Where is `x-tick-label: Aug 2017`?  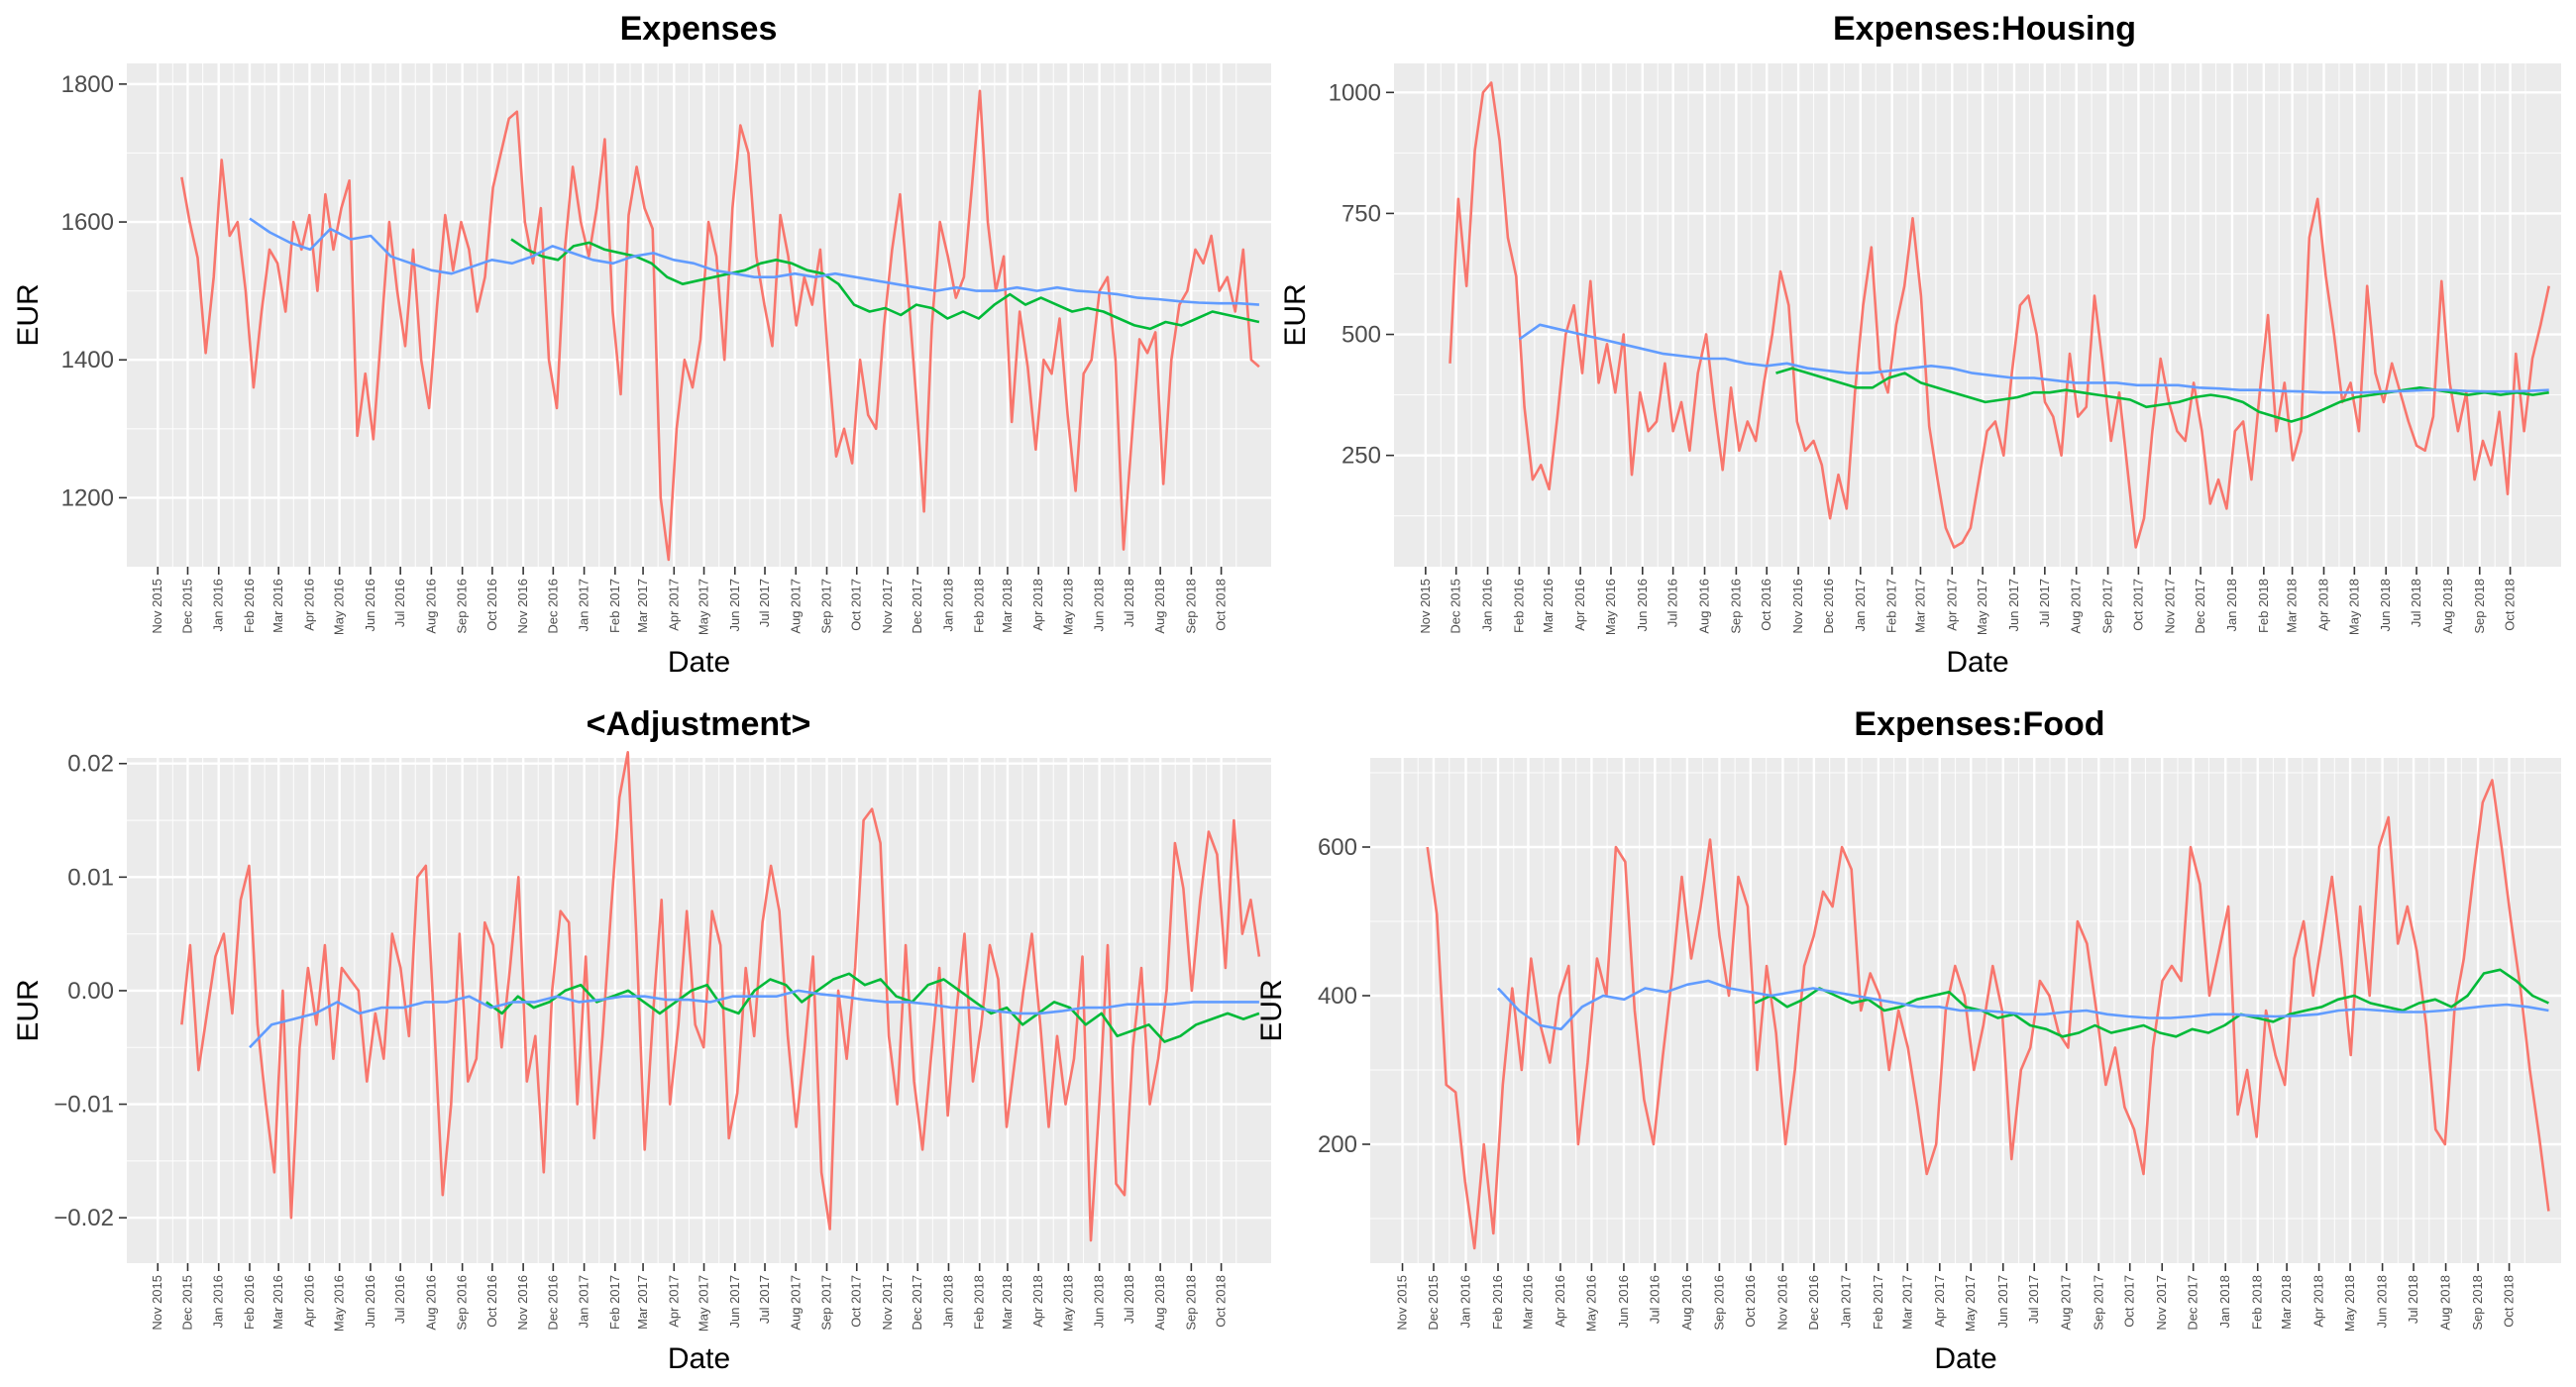 x-tick-label: Aug 2017 is located at coordinates (795, 1303).